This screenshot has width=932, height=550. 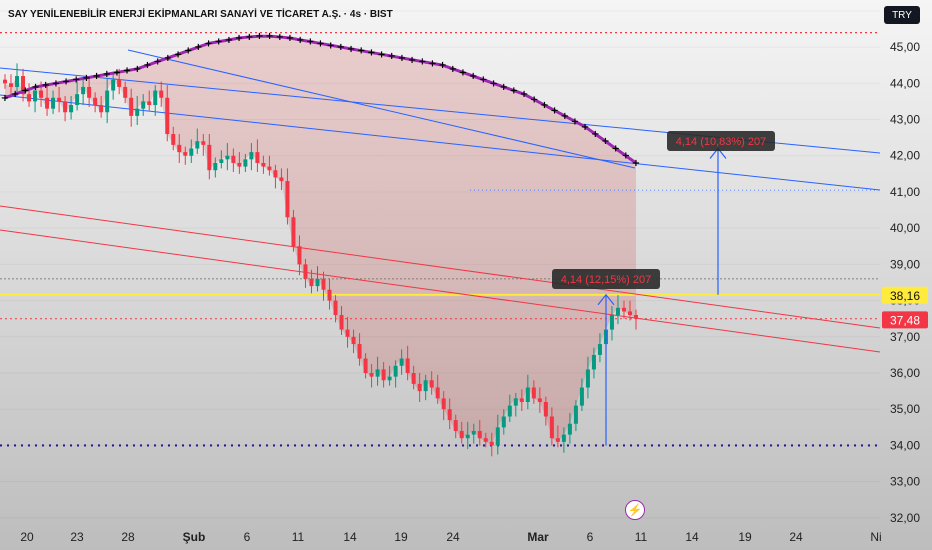 I want to click on y-tick-label: 42,00, so click(x=905, y=156).